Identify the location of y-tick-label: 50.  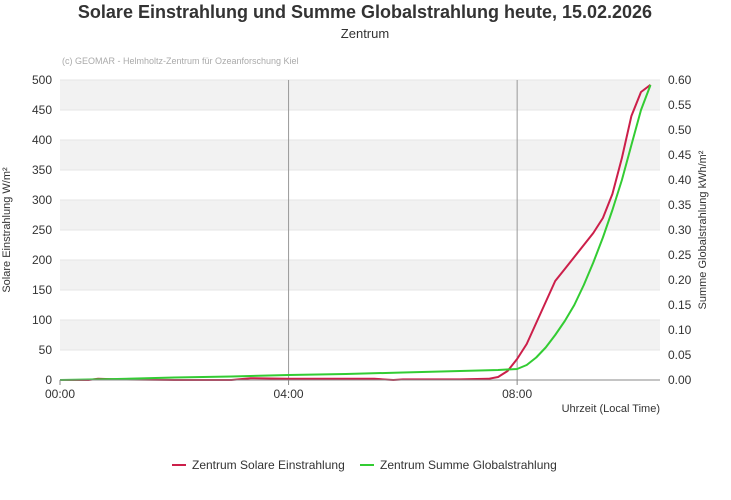
(46, 350).